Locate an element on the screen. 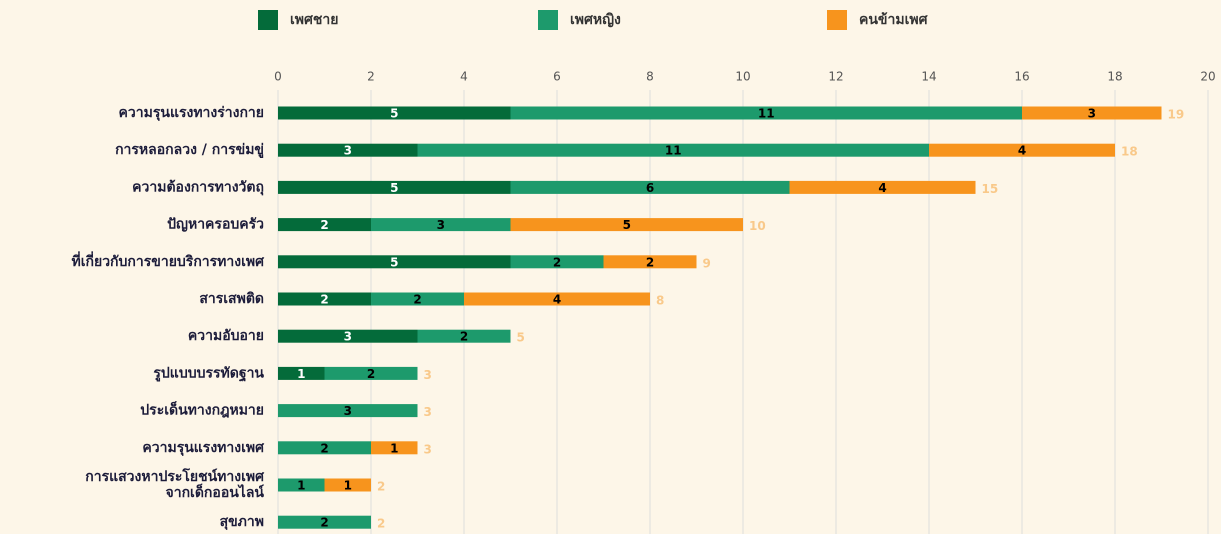 The image size is (1221, 534). total-label: 8 is located at coordinates (660, 301).